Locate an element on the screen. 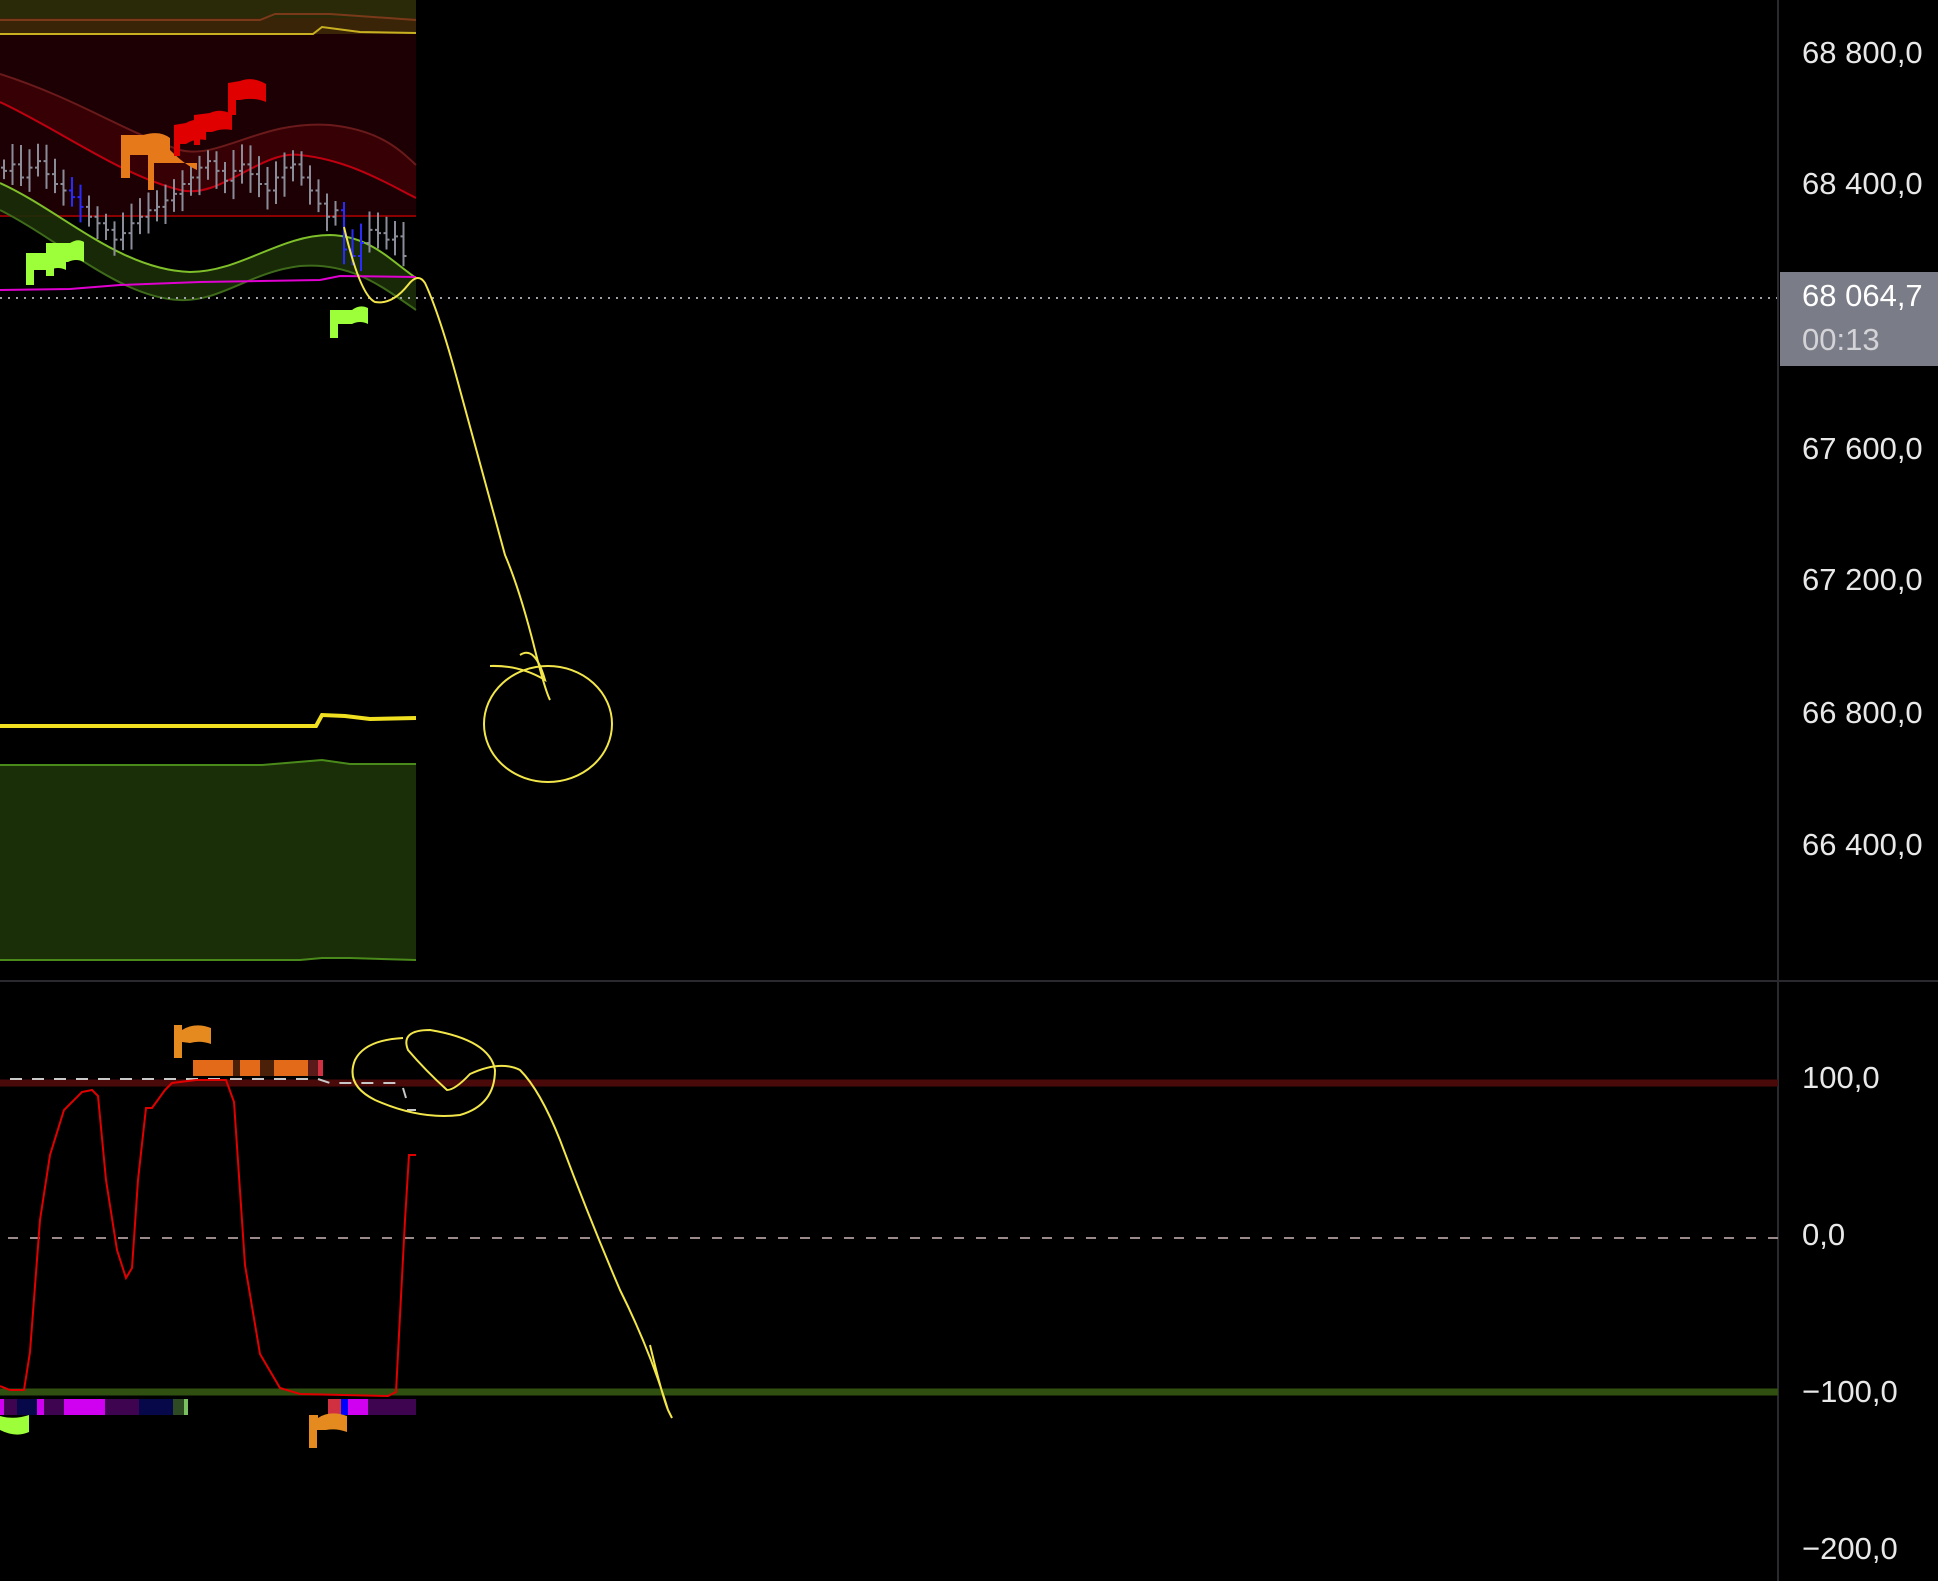 This screenshot has width=1938, height=1581. price-candles is located at coordinates (204, 207).